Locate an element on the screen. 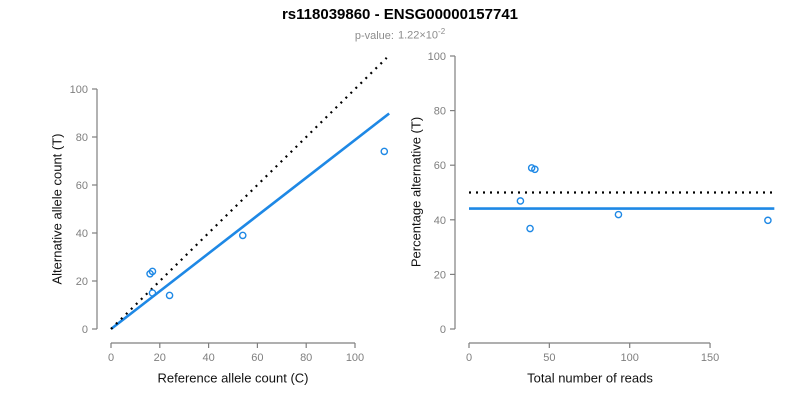  left-yaxis-title: Alternative allele count (T) is located at coordinates (57, 209).